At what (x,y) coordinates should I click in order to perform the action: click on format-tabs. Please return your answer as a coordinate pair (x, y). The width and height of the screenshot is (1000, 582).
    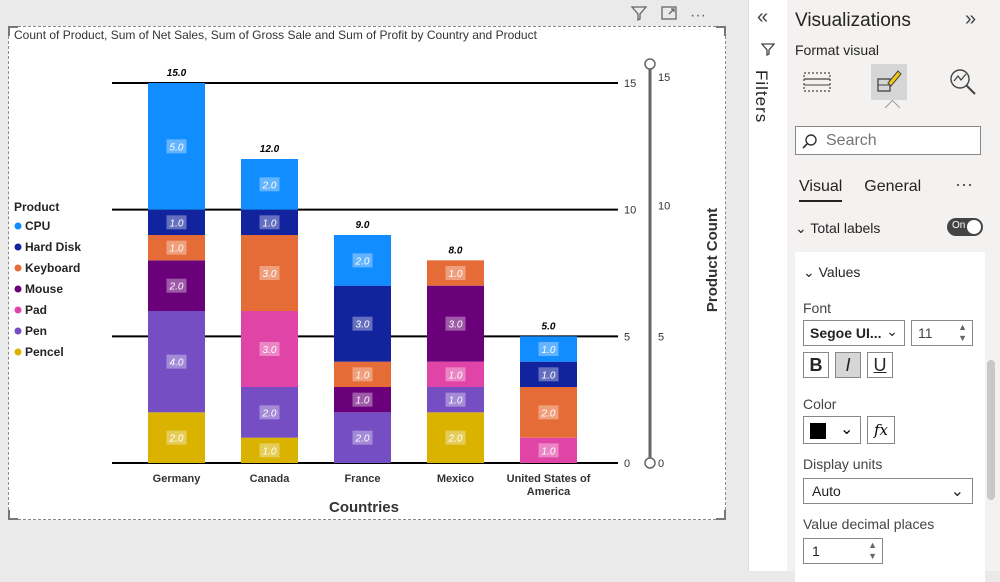
    Looking at the image, I should click on (890, 89).